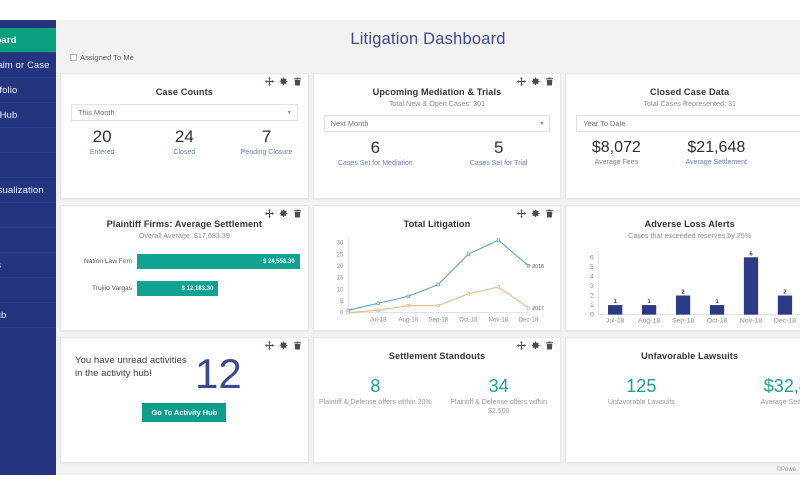 The width and height of the screenshot is (800, 480). Describe the element at coordinates (592, 277) in the screenshot. I see `svg-text: 4` at that location.